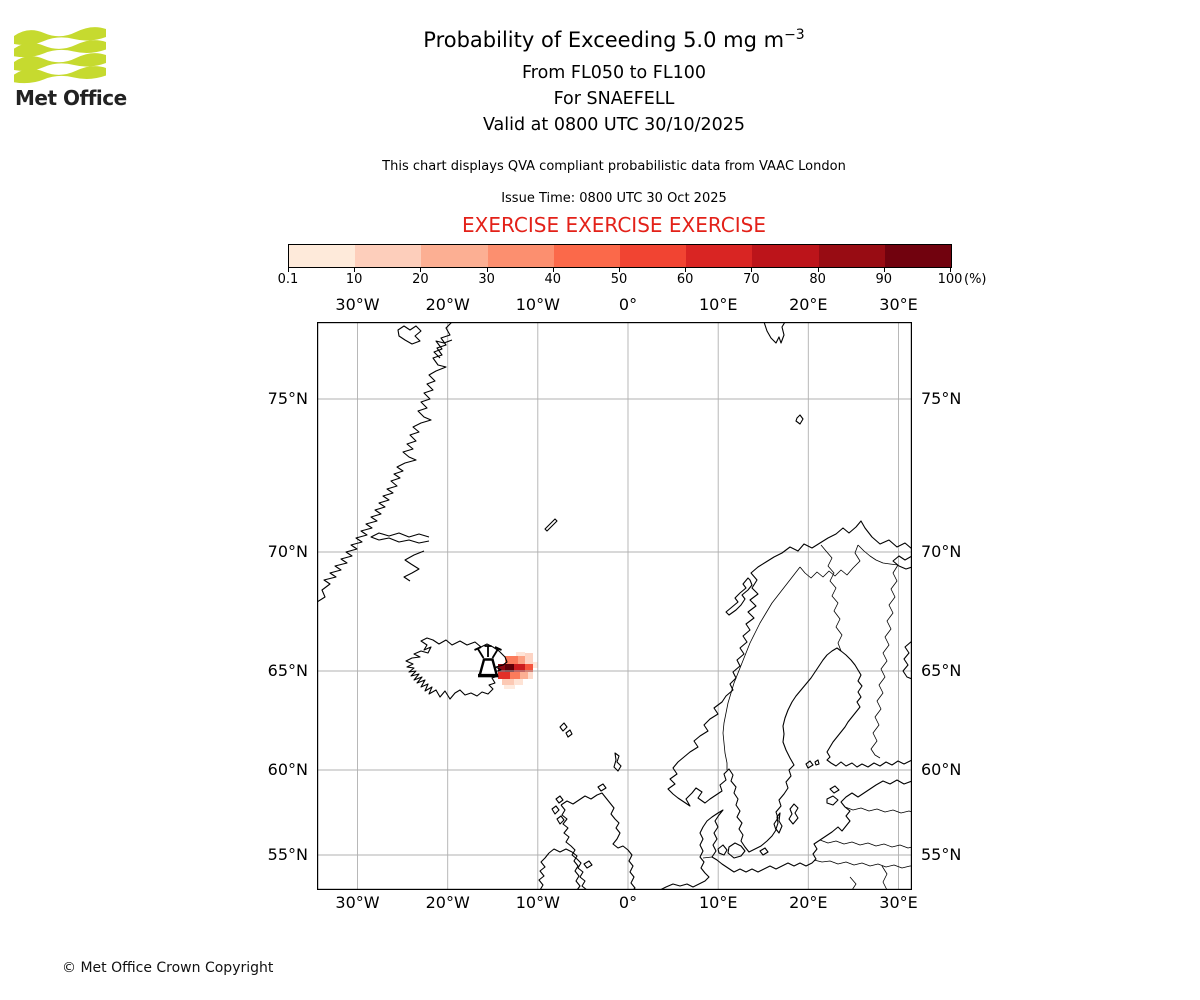 This screenshot has height=1000, width=1200. I want to click on latitude-label-right: 65°N, so click(941, 670).